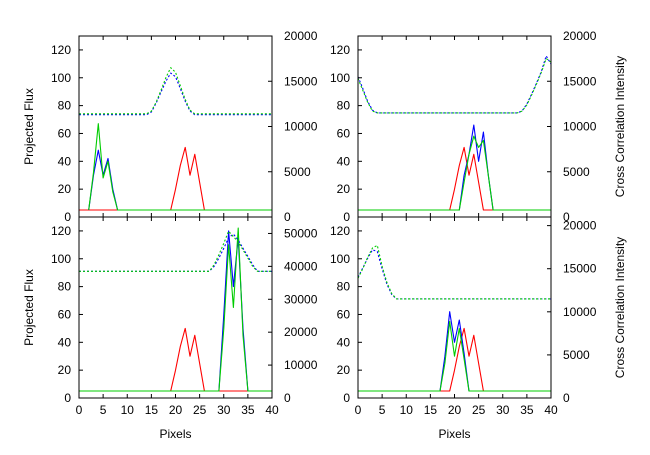 The image size is (650, 455). Describe the element at coordinates (301, 299) in the screenshot. I see `y2-tick-label: 30000` at that location.